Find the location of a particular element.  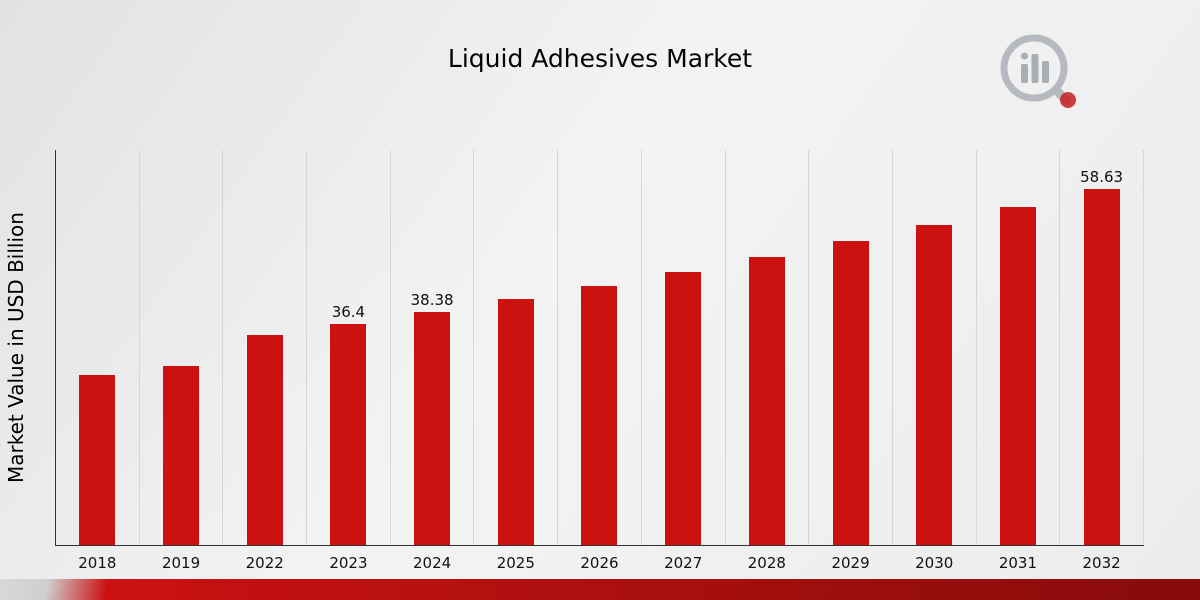

page-title: Liquid Adhesives Market is located at coordinates (600, 58).